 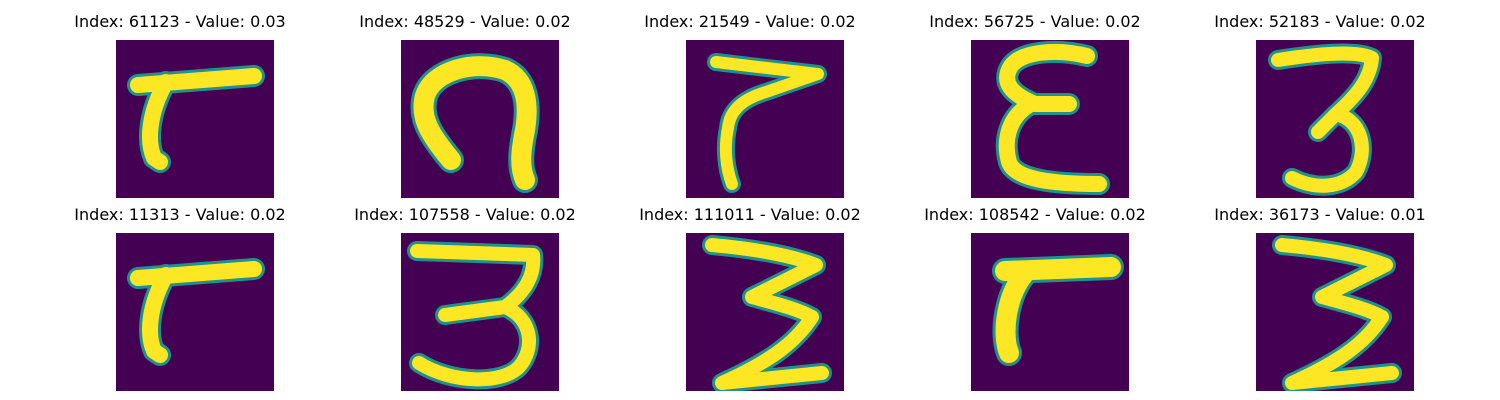 I want to click on panel-title: Index: 36173 - Value: 0.01, so click(x=1320, y=214).